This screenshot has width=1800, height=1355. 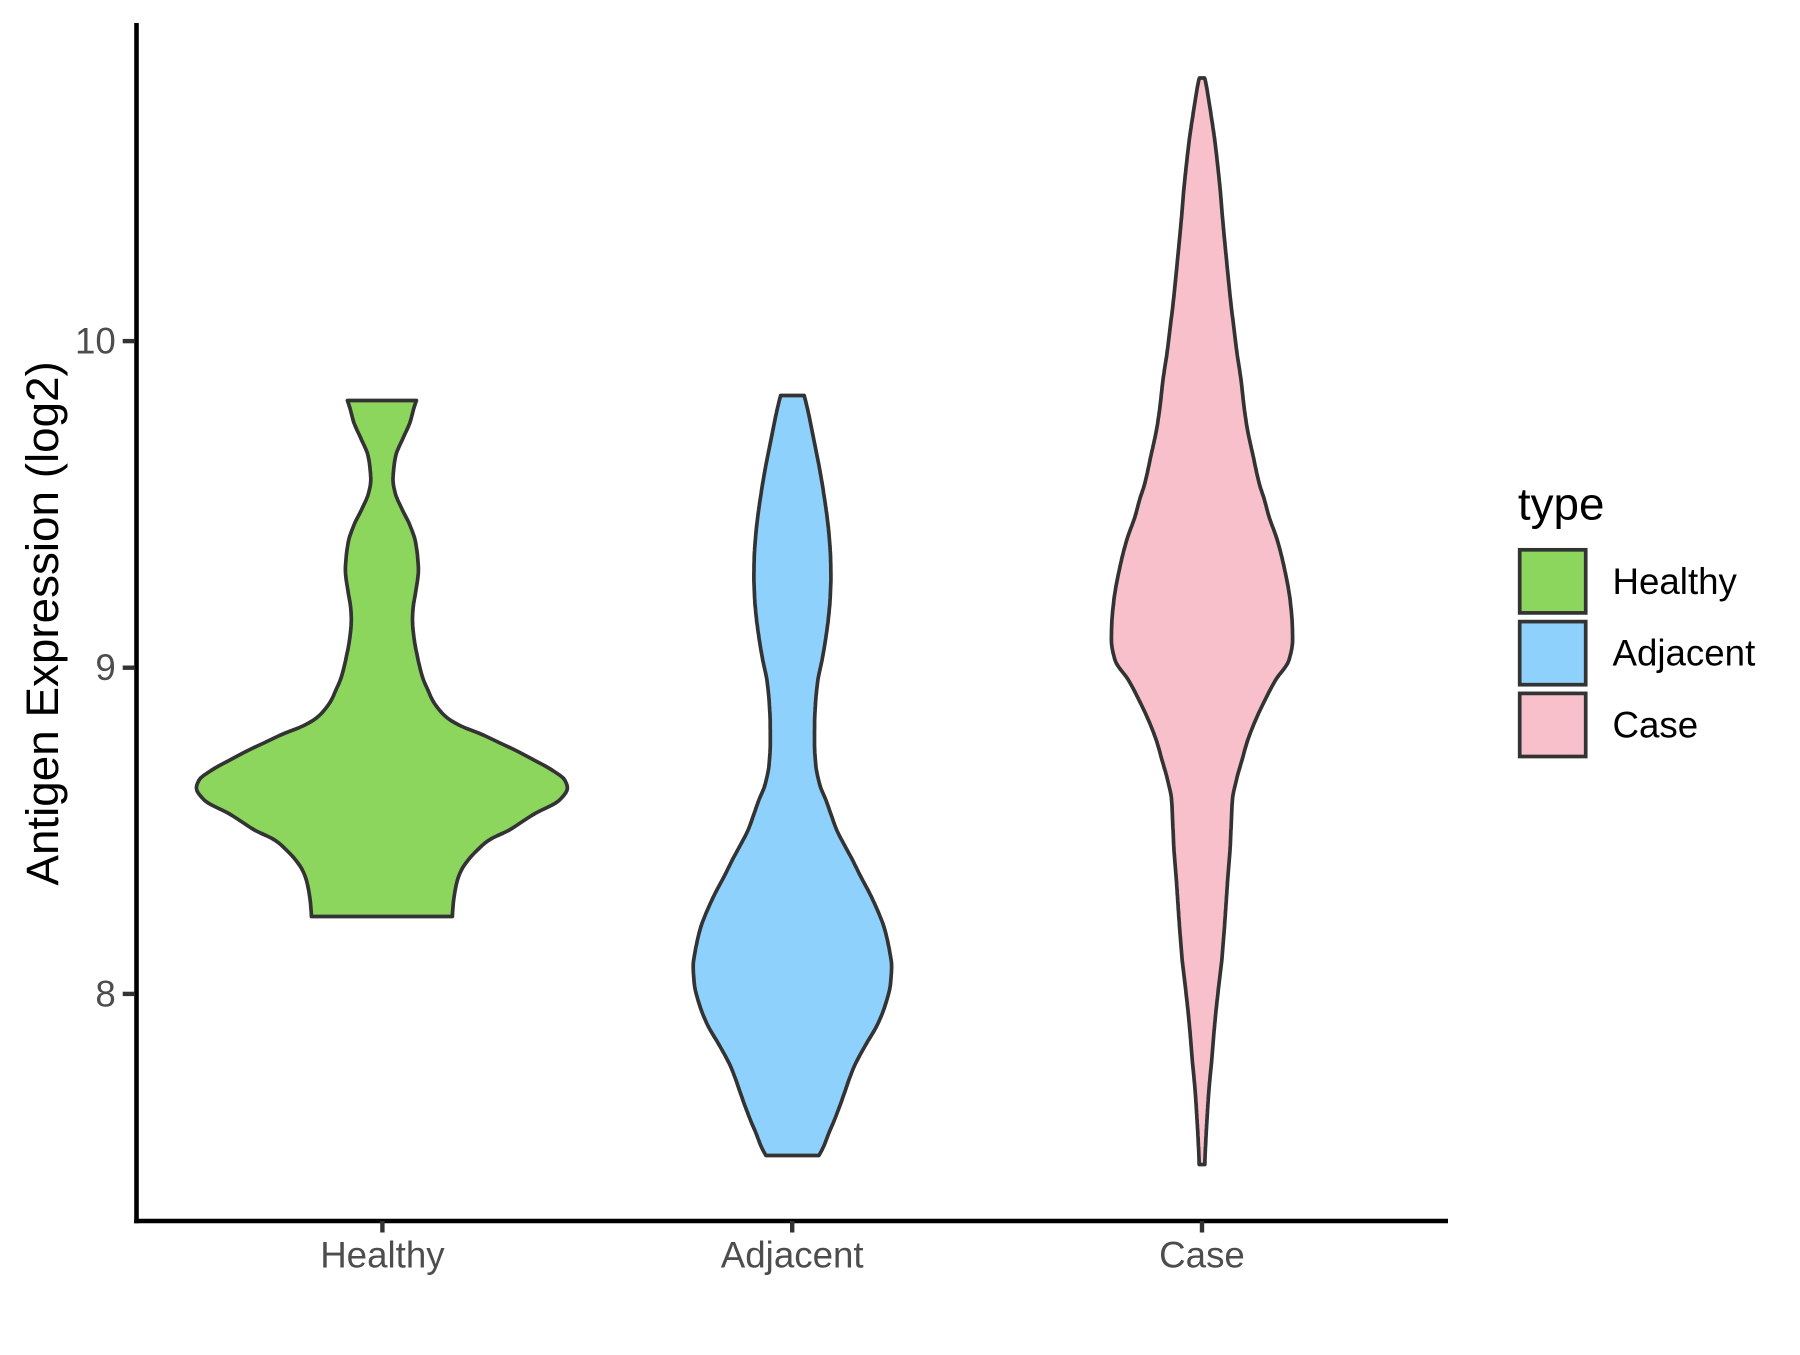 I want to click on svg-text: type, so click(x=1561, y=503).